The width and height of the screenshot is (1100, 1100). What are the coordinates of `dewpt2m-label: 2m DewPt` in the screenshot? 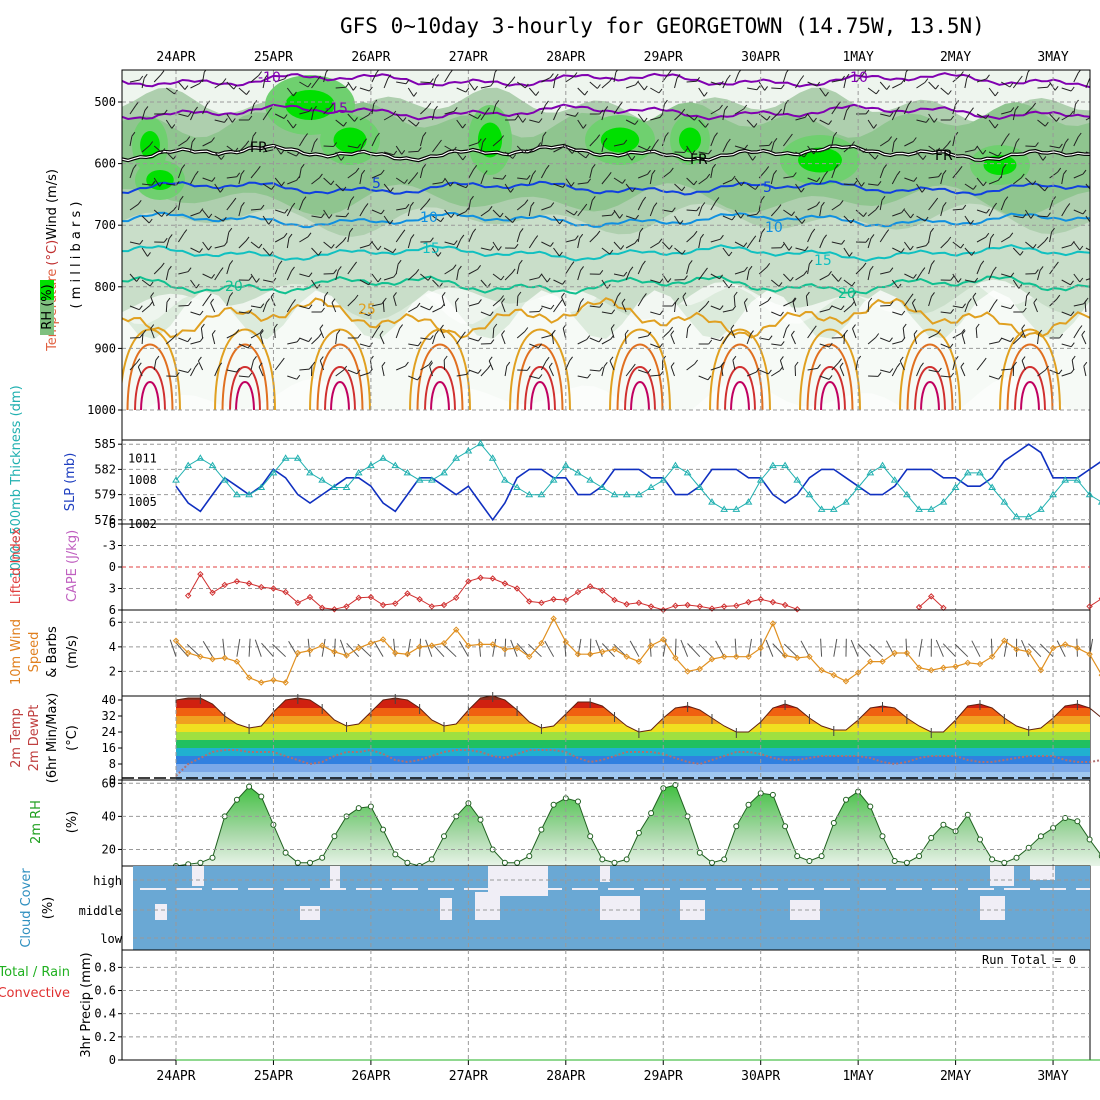 It's located at (34, 738).